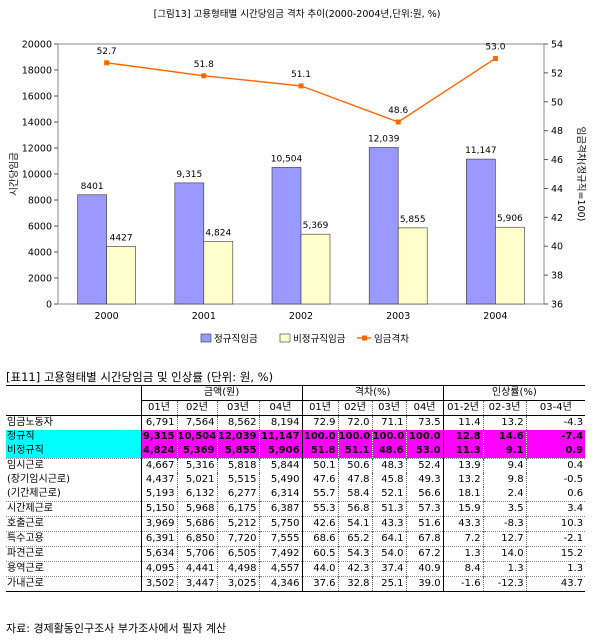 The height and width of the screenshot is (640, 595). Describe the element at coordinates (495, 316) in the screenshot. I see `x-axis-tick-label: 2004` at that location.